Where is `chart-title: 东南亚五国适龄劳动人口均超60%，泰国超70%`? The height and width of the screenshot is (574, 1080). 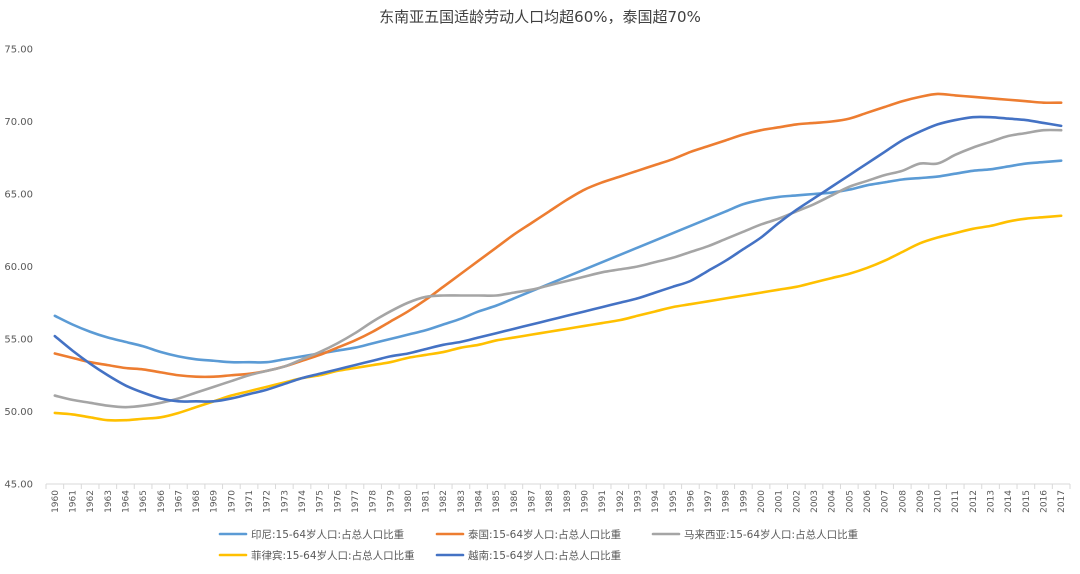 chart-title: 东南亚五国适龄劳动人口均超60%，泰国超70% is located at coordinates (540, 17).